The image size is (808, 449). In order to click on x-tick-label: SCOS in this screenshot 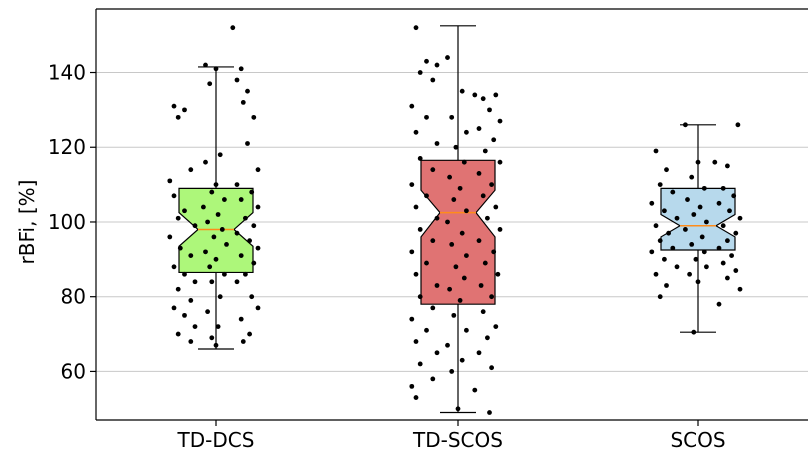, I will do `click(697, 438)`.